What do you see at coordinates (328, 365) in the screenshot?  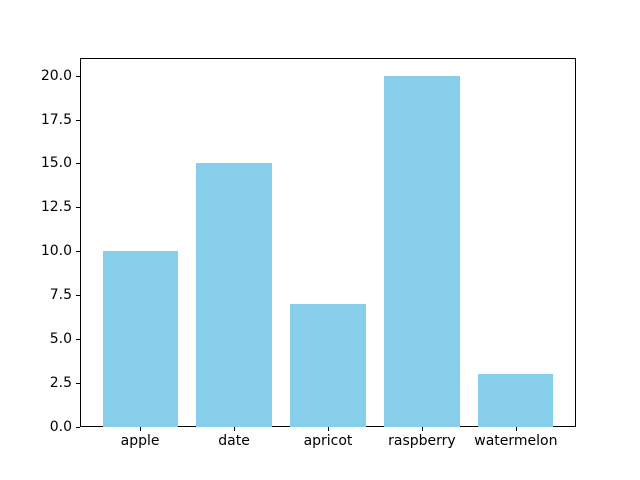 I see `bar-apricot` at bounding box center [328, 365].